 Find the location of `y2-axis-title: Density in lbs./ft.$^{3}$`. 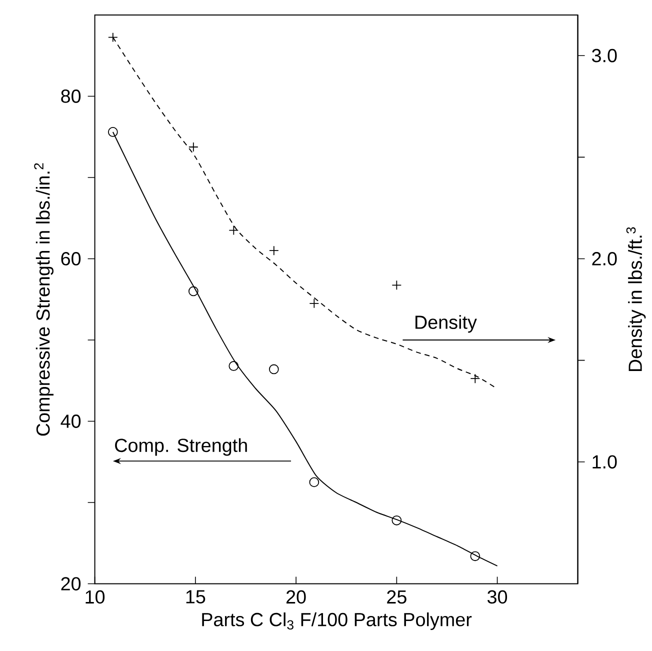

y2-axis-title: Density in lbs./ft.$^{3}$ is located at coordinates (636, 299).